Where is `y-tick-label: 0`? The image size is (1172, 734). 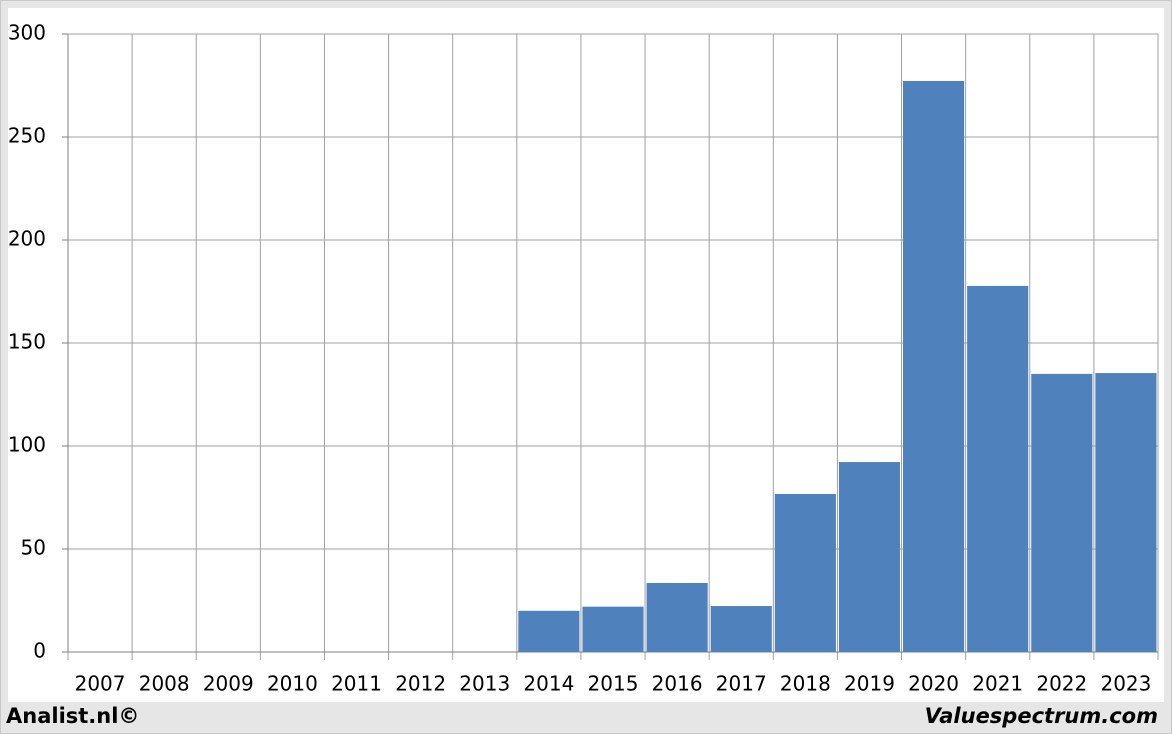 y-tick-label: 0 is located at coordinates (39, 651).